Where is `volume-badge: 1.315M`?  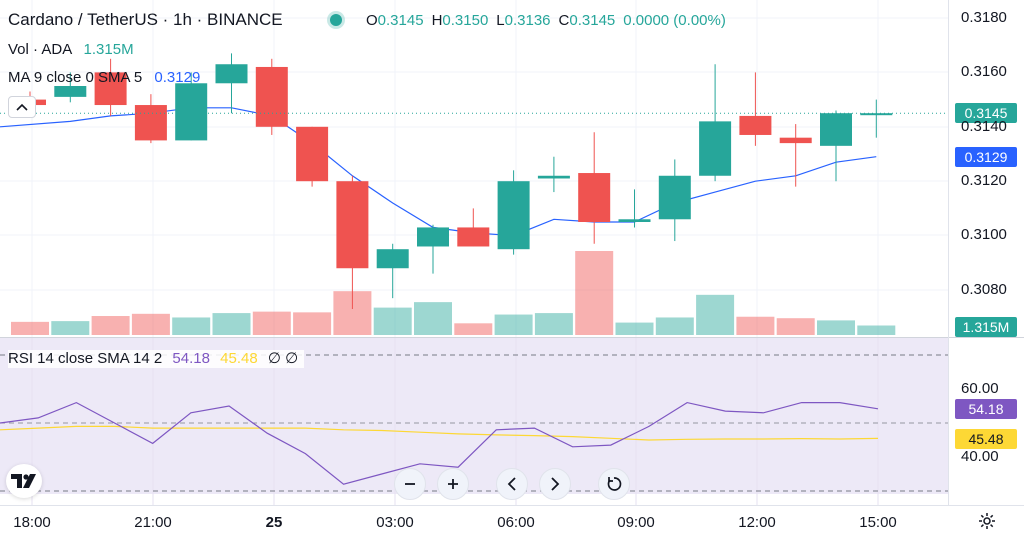
volume-badge: 1.315M is located at coordinates (986, 327).